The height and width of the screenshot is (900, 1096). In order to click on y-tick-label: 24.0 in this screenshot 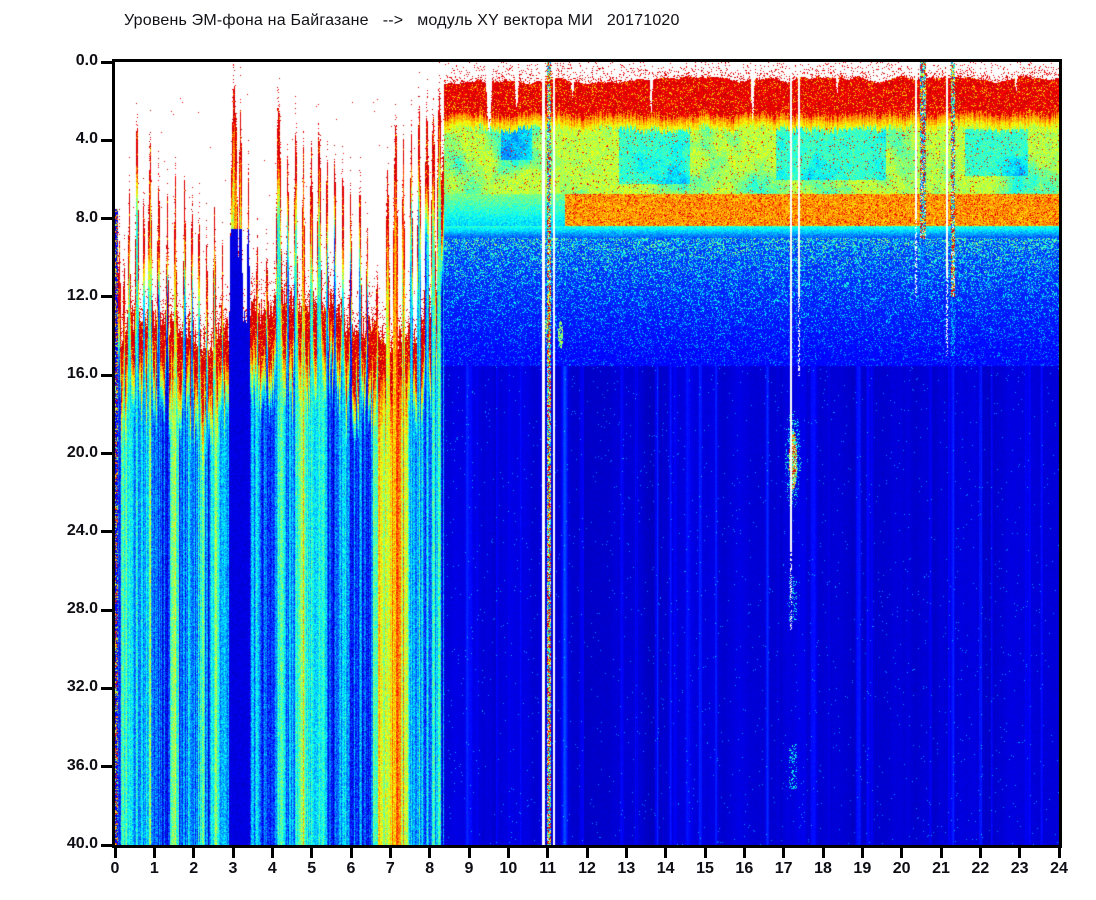, I will do `click(82, 530)`.